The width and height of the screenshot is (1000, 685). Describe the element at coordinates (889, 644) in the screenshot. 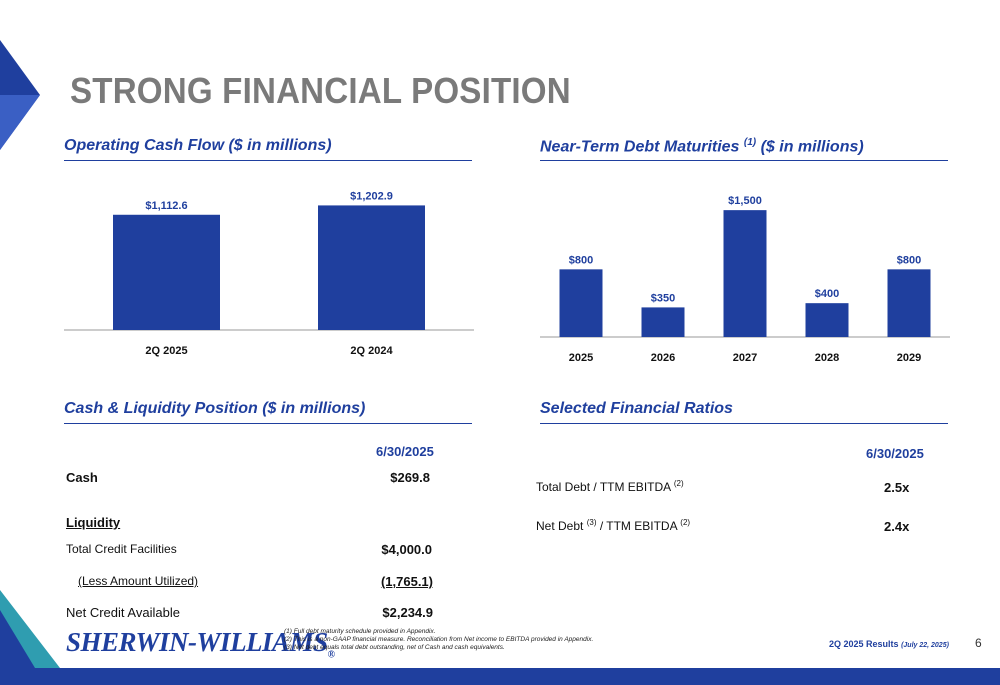

I see `results-label: 2Q 2025 Results (July 22, 2025)` at that location.